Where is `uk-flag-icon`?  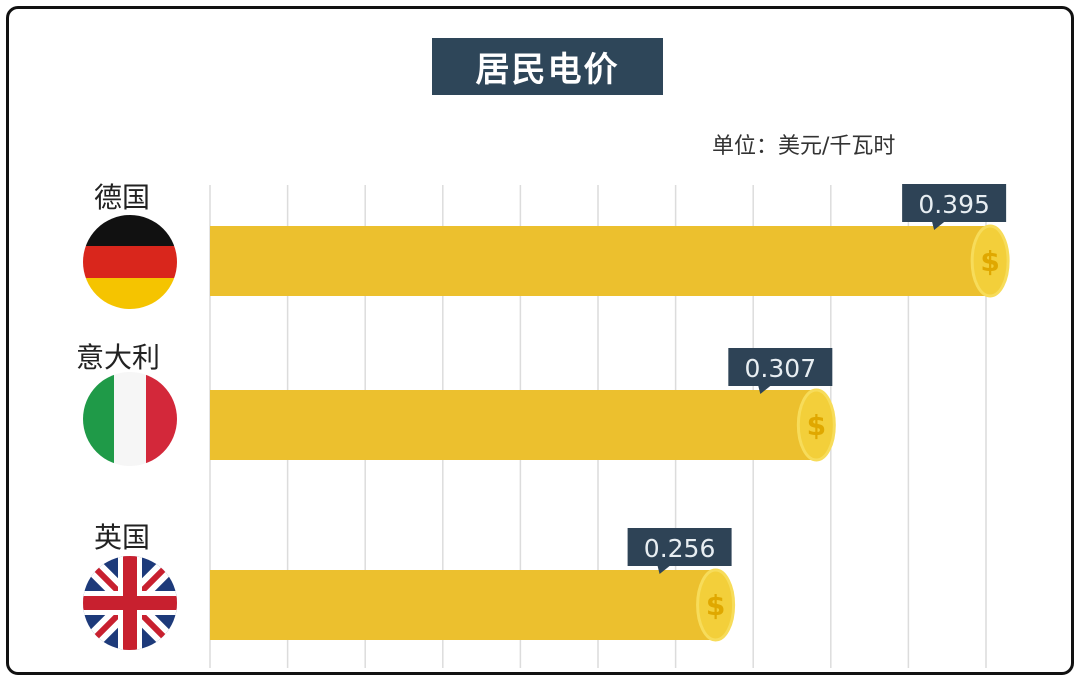
uk-flag-icon is located at coordinates (130, 603).